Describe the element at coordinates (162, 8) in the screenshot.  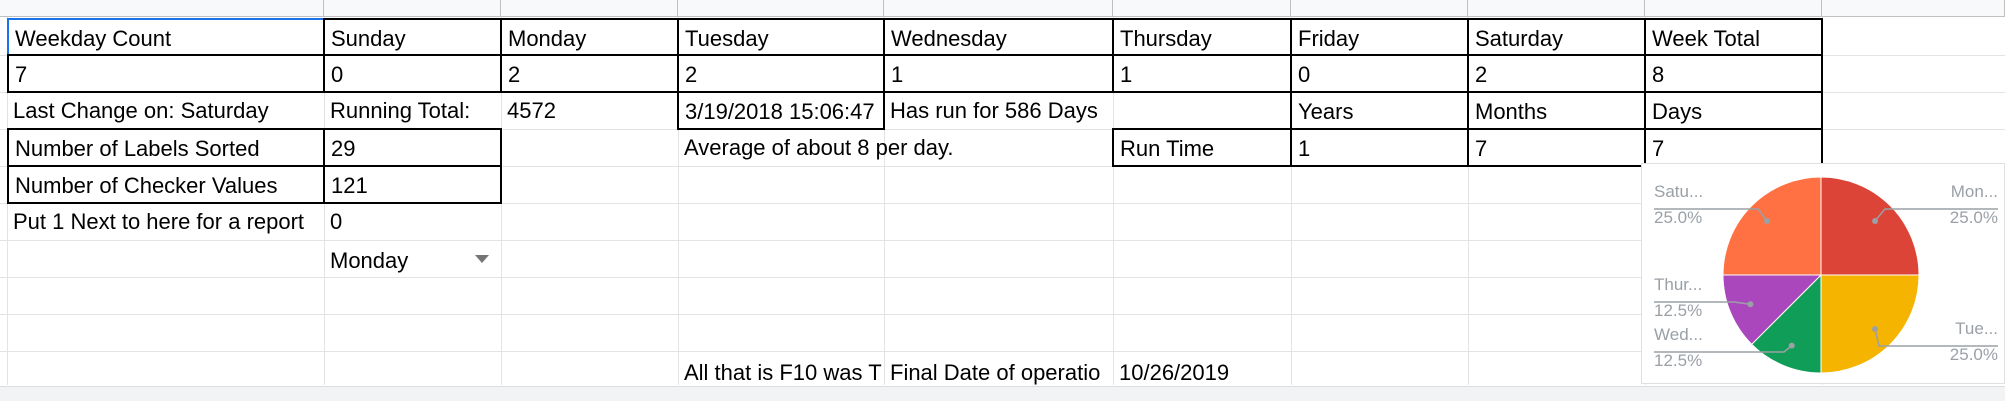
I see `column-header-a` at that location.